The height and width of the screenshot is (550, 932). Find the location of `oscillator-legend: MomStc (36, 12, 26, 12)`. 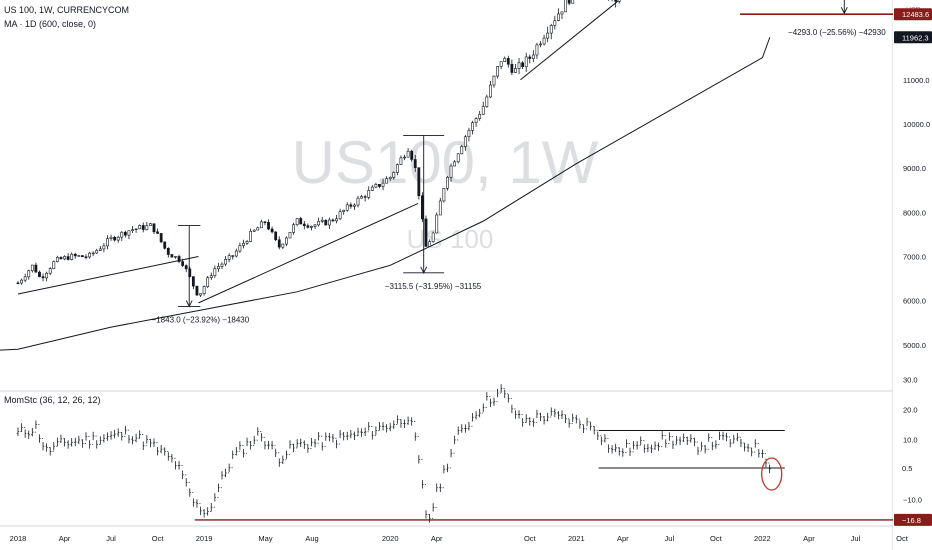

oscillator-legend: MomStc (36, 12, 26, 12) is located at coordinates (52, 400).